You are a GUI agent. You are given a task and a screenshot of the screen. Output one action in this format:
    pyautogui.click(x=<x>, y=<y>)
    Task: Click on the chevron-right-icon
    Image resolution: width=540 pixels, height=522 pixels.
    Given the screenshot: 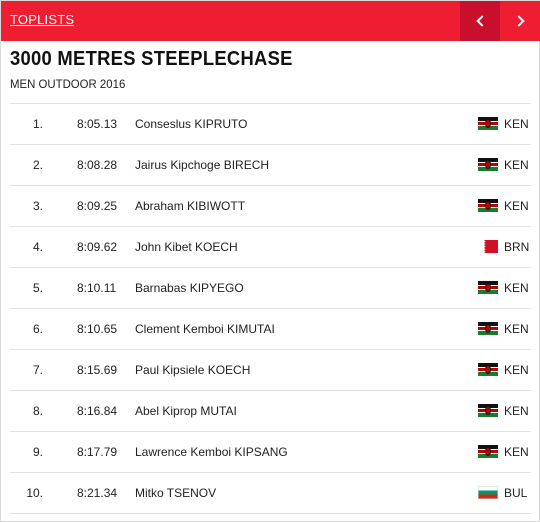 What is the action you would take?
    pyautogui.click(x=518, y=21)
    